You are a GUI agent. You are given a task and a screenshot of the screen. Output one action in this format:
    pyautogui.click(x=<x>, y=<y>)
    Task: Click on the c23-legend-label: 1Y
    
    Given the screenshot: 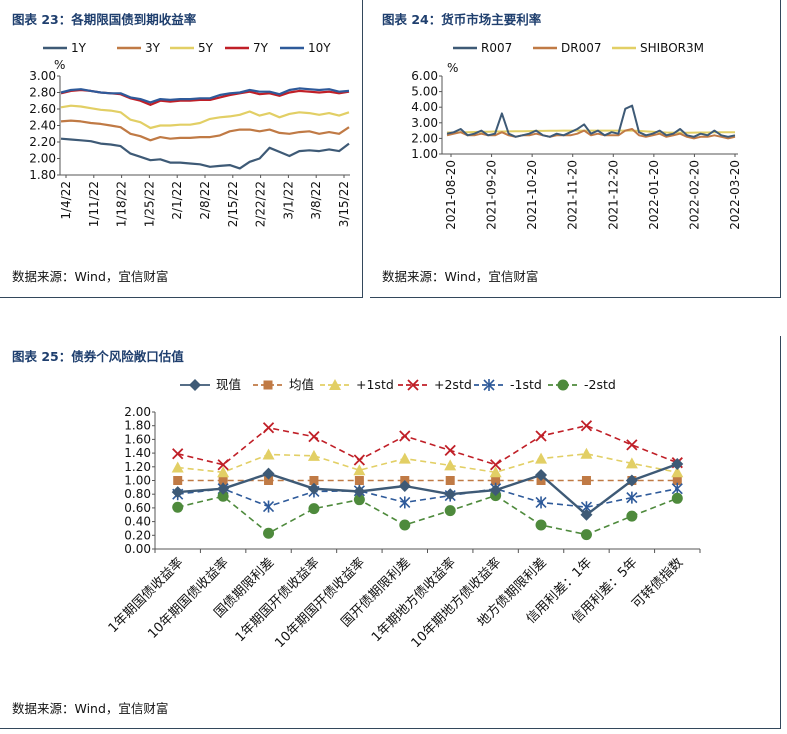 What is the action you would take?
    pyautogui.click(x=79, y=48)
    